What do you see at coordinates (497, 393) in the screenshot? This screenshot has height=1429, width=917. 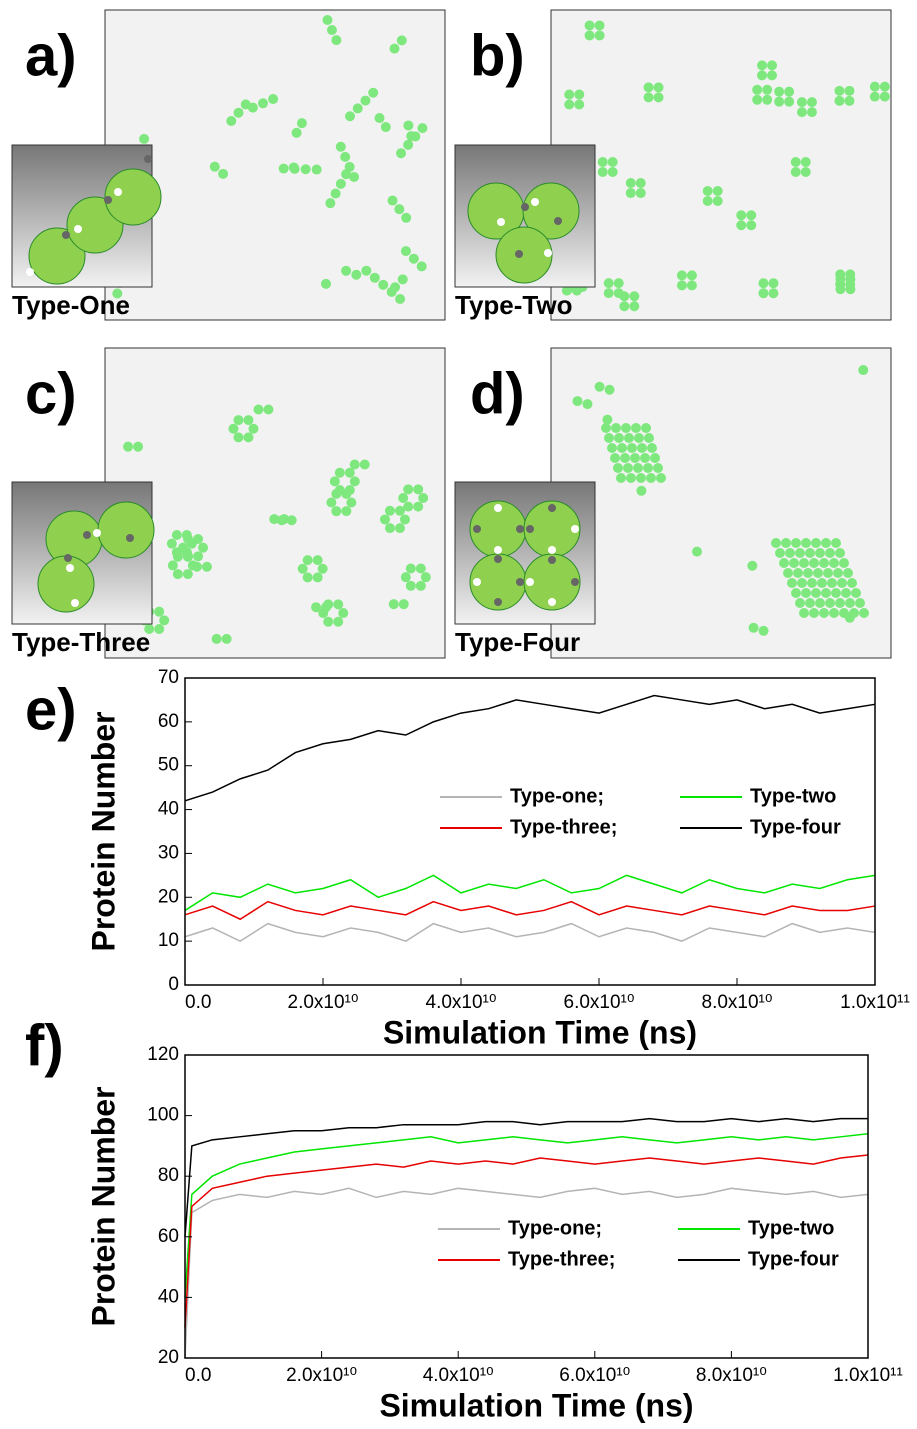 I see `panel-letter: d)` at bounding box center [497, 393].